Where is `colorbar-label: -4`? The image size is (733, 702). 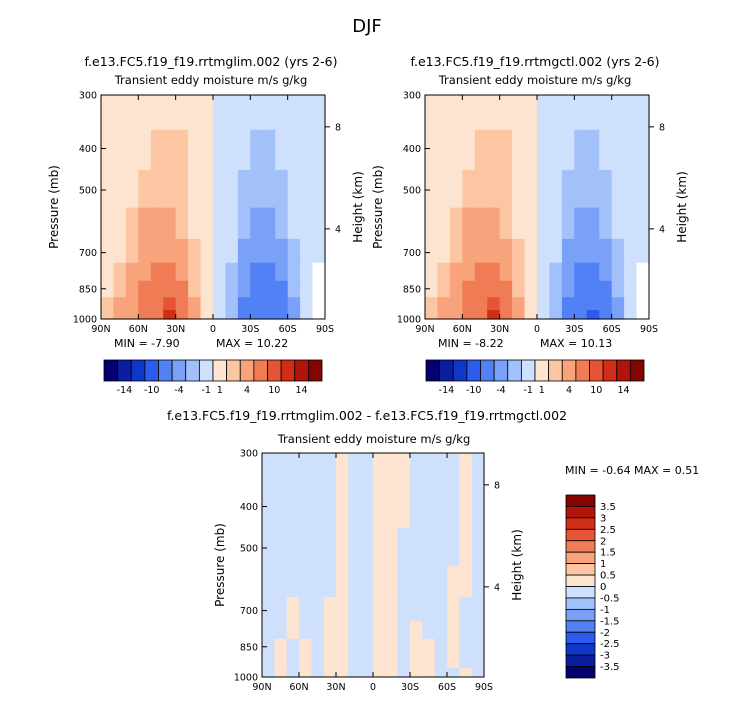
colorbar-label: -4 is located at coordinates (178, 390).